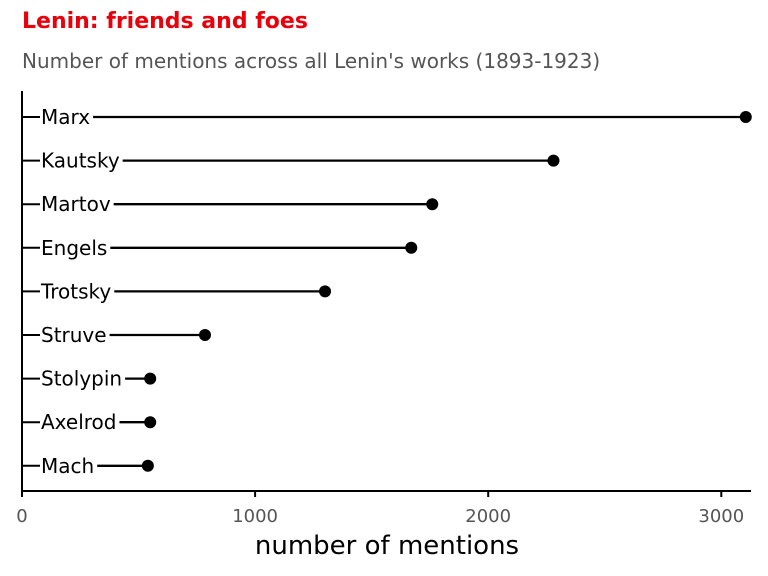  What do you see at coordinates (204, 335) in the screenshot?
I see `point-struve` at bounding box center [204, 335].